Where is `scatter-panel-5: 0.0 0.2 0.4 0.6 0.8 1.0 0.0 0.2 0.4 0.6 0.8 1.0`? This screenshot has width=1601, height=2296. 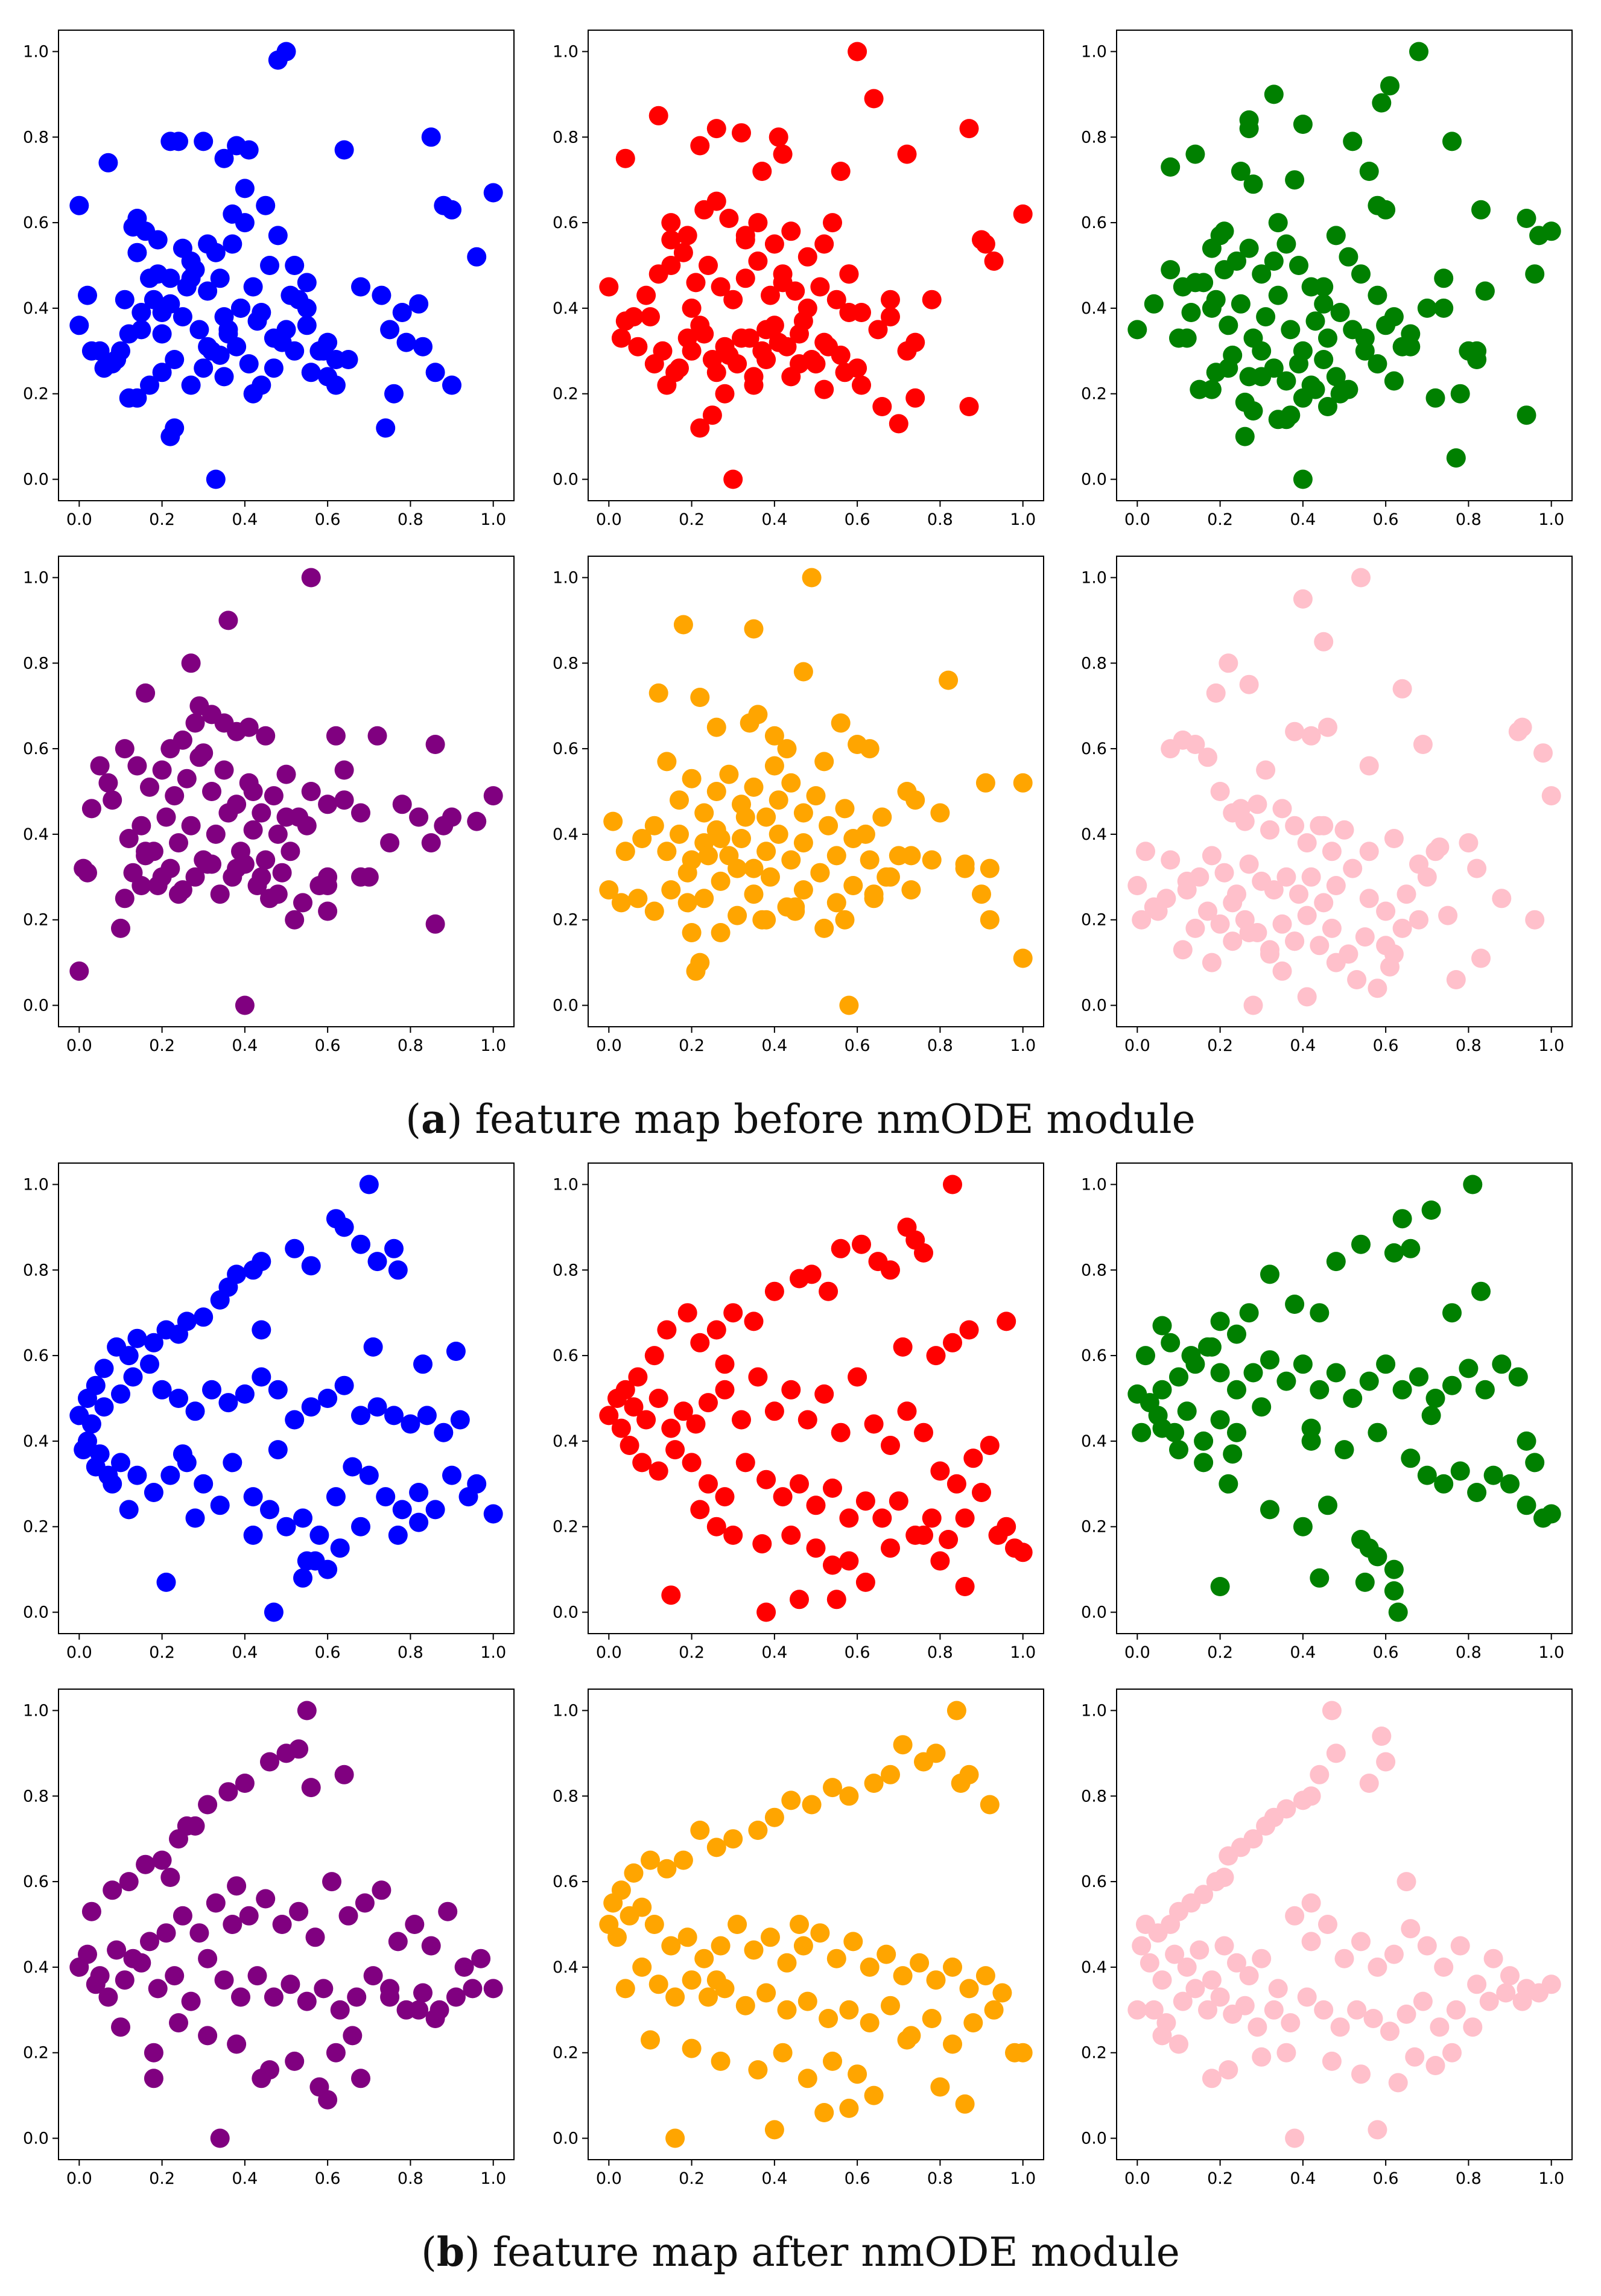
scatter-panel-5: 0.0 0.2 0.4 0.6 0.8 1.0 0.0 0.2 0.4 0.6 0.8 1.0 is located at coordinates (798, 805).